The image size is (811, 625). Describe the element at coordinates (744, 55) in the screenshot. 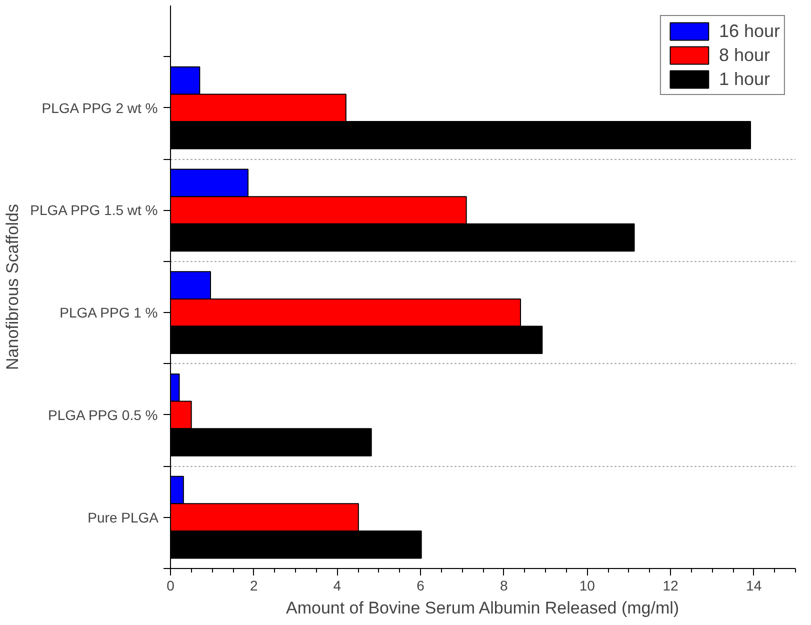

I see `legend-label: 8 hour` at that location.